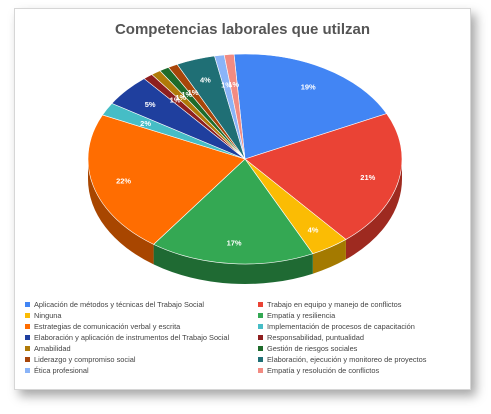 Image resolution: width=491 pixels, height=414 pixels. Describe the element at coordinates (48, 315) in the screenshot. I see `legend-label-2: Ninguna` at that location.